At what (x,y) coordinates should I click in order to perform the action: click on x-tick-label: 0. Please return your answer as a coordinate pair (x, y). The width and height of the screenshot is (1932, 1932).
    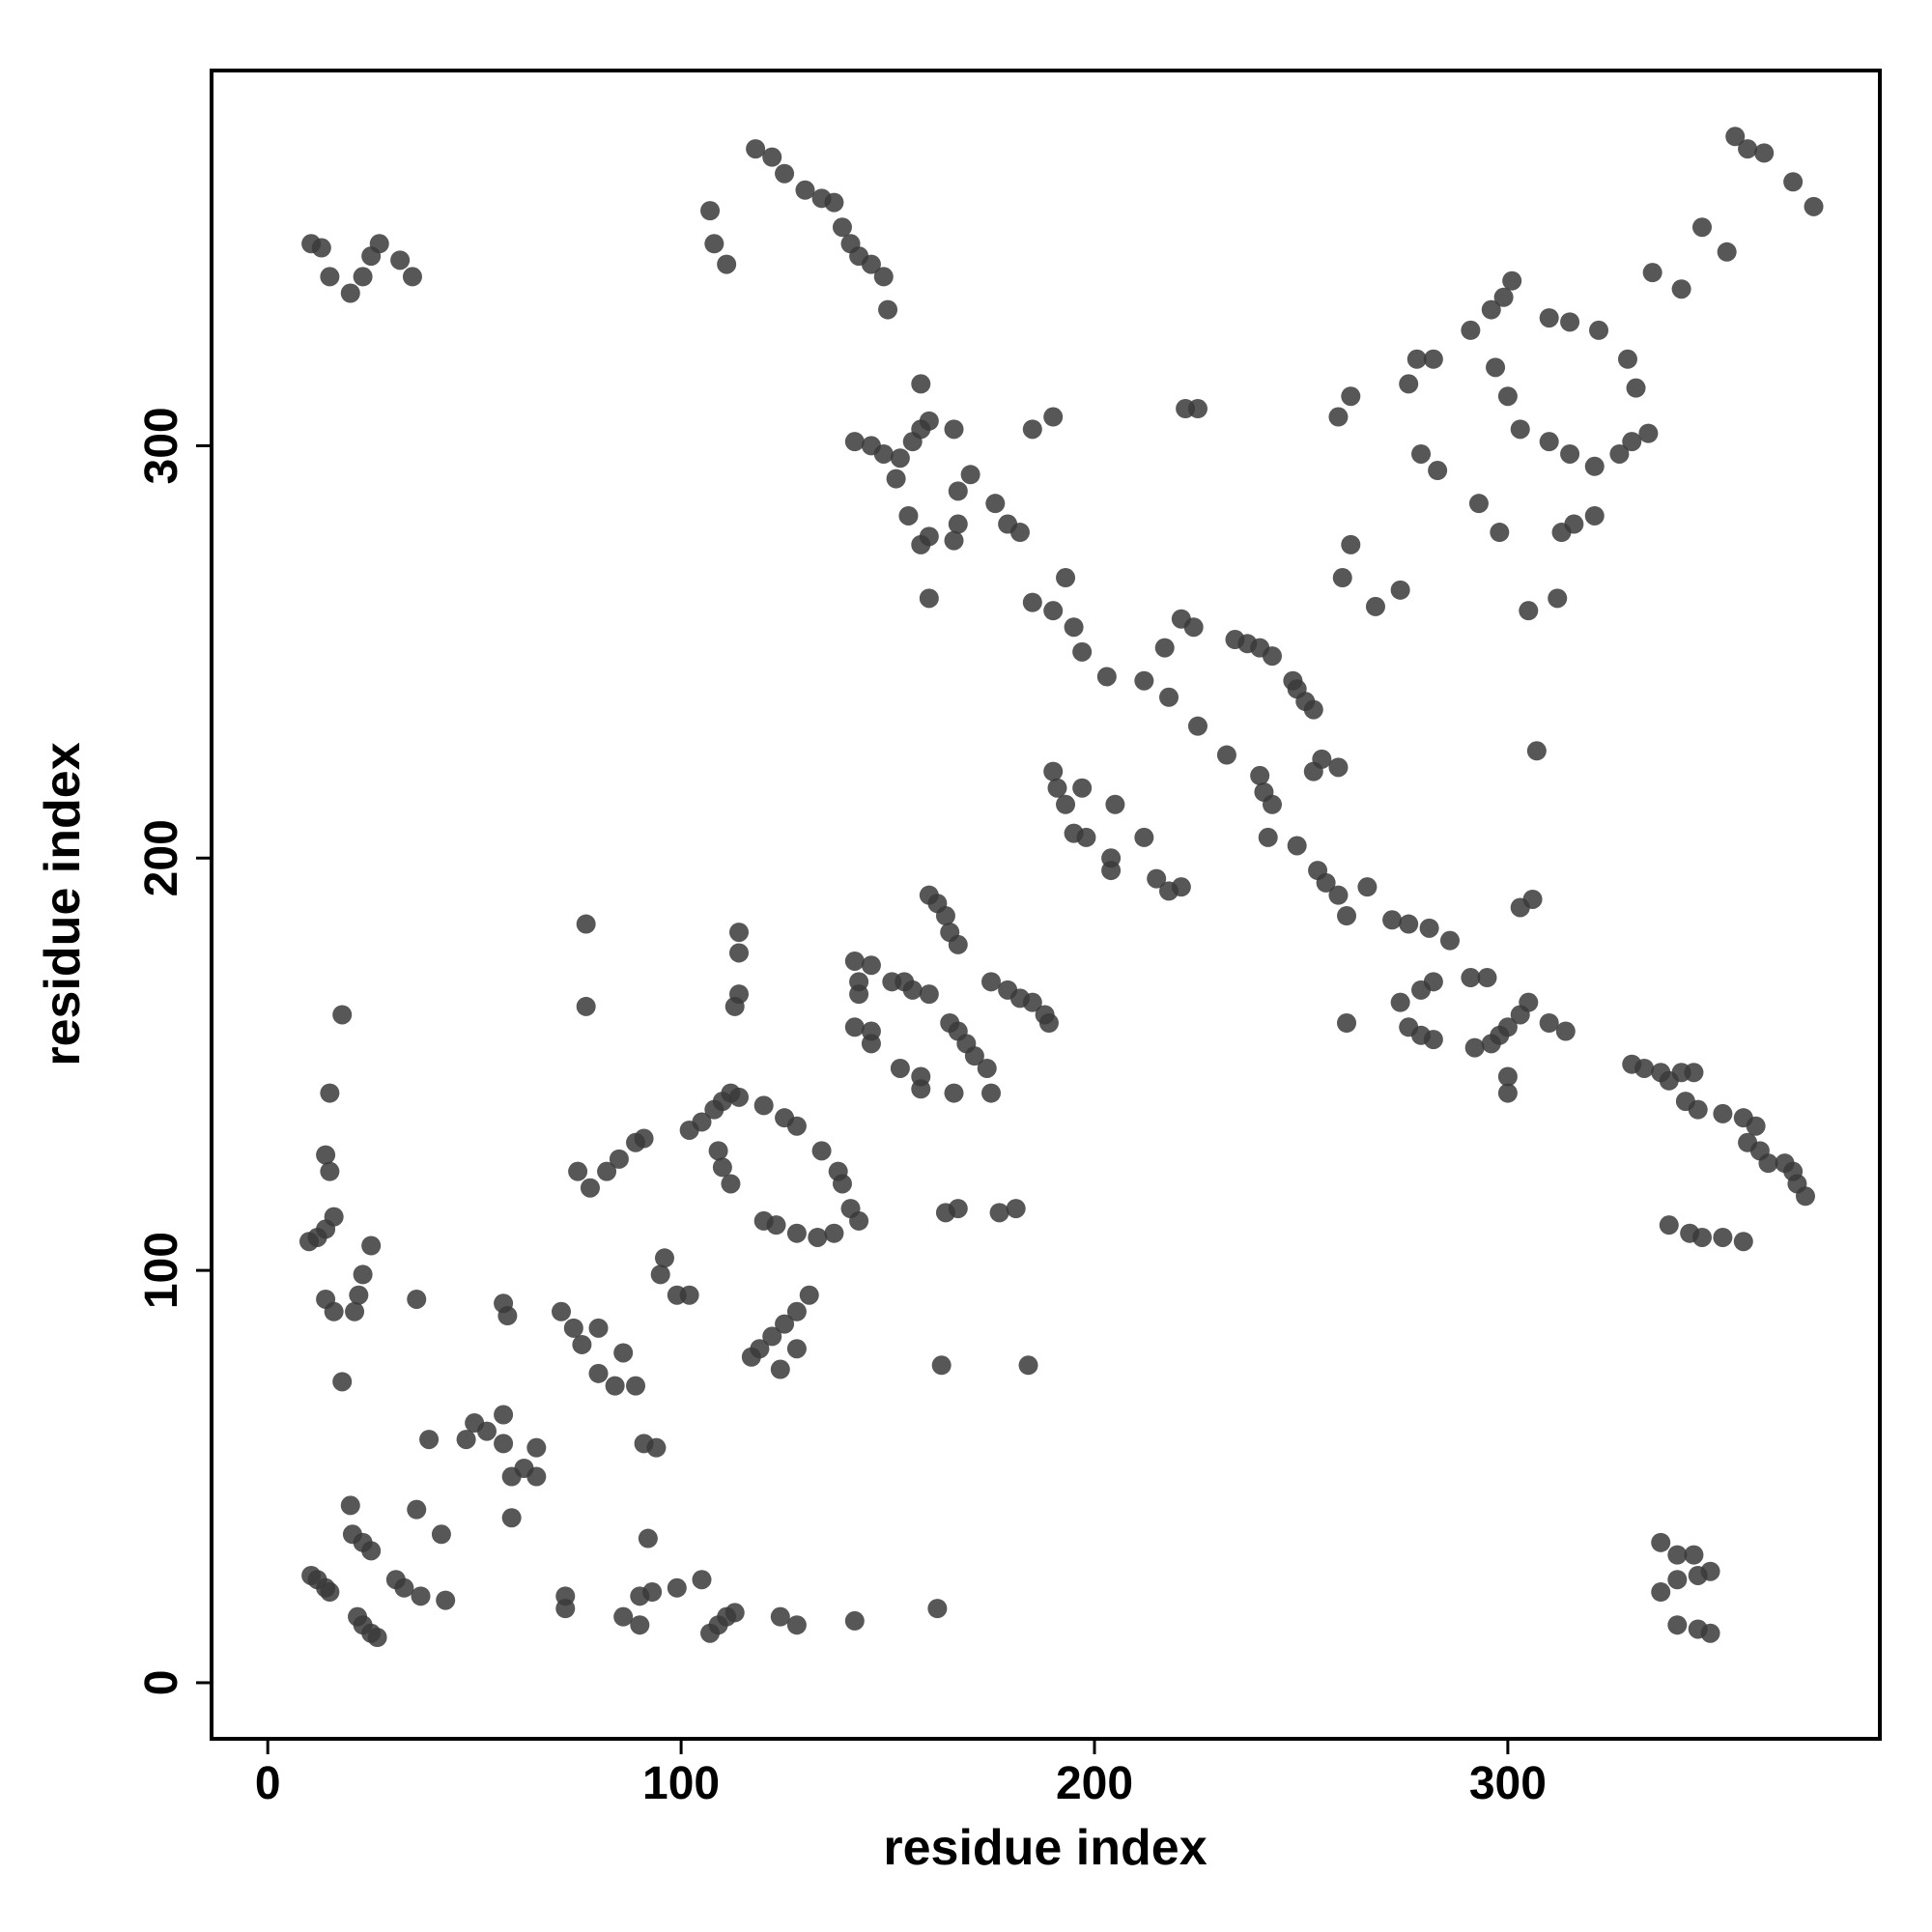
    Looking at the image, I should click on (268, 1783).